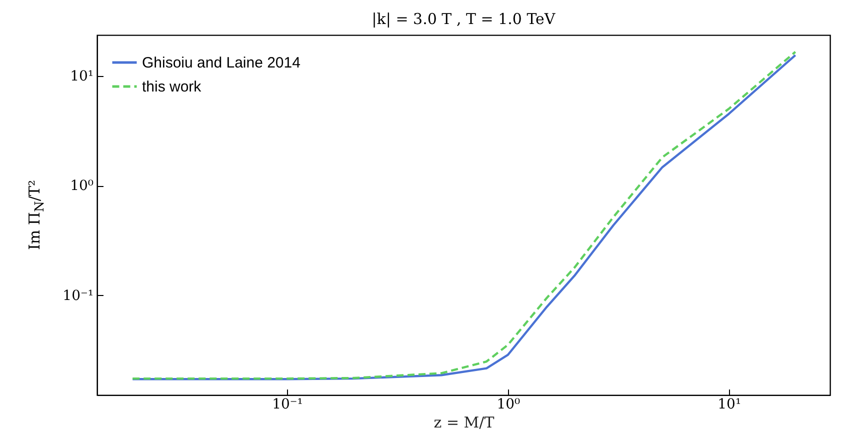 Image resolution: width=842 pixels, height=448 pixels. What do you see at coordinates (82, 76) in the screenshot?
I see `y-tick-label: 10¹` at bounding box center [82, 76].